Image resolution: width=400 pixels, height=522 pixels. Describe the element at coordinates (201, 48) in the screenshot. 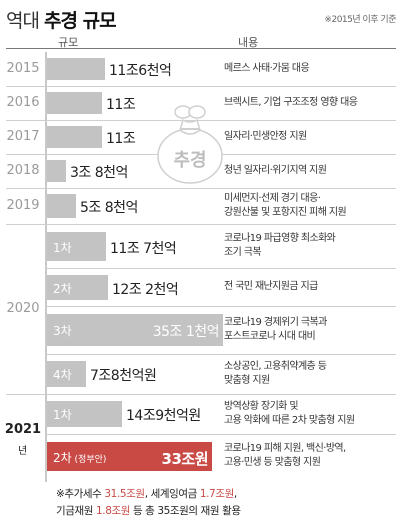

I see `header-divider` at that location.